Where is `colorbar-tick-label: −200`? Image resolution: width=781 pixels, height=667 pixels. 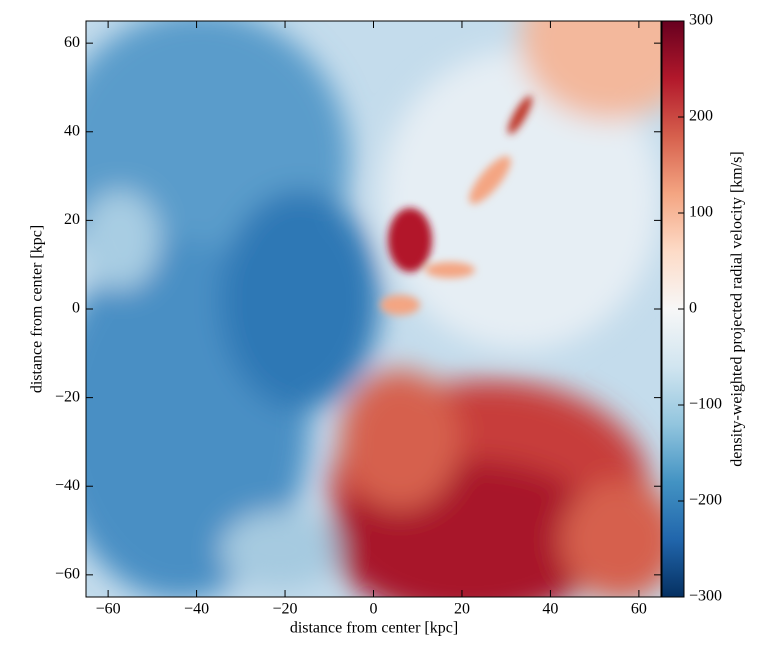 colorbar-tick-label: −200 is located at coordinates (705, 500).